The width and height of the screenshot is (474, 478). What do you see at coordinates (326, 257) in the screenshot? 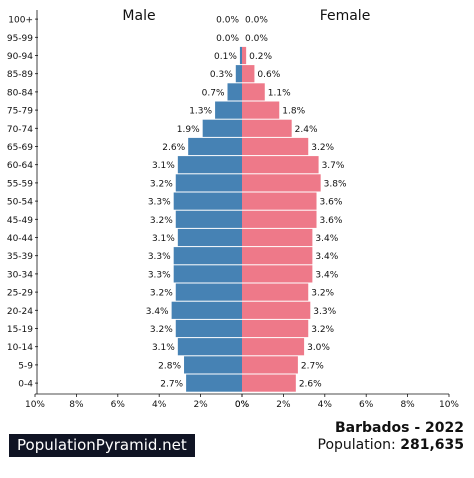
I see `female-value-35-39: 3.4%` at bounding box center [326, 257].